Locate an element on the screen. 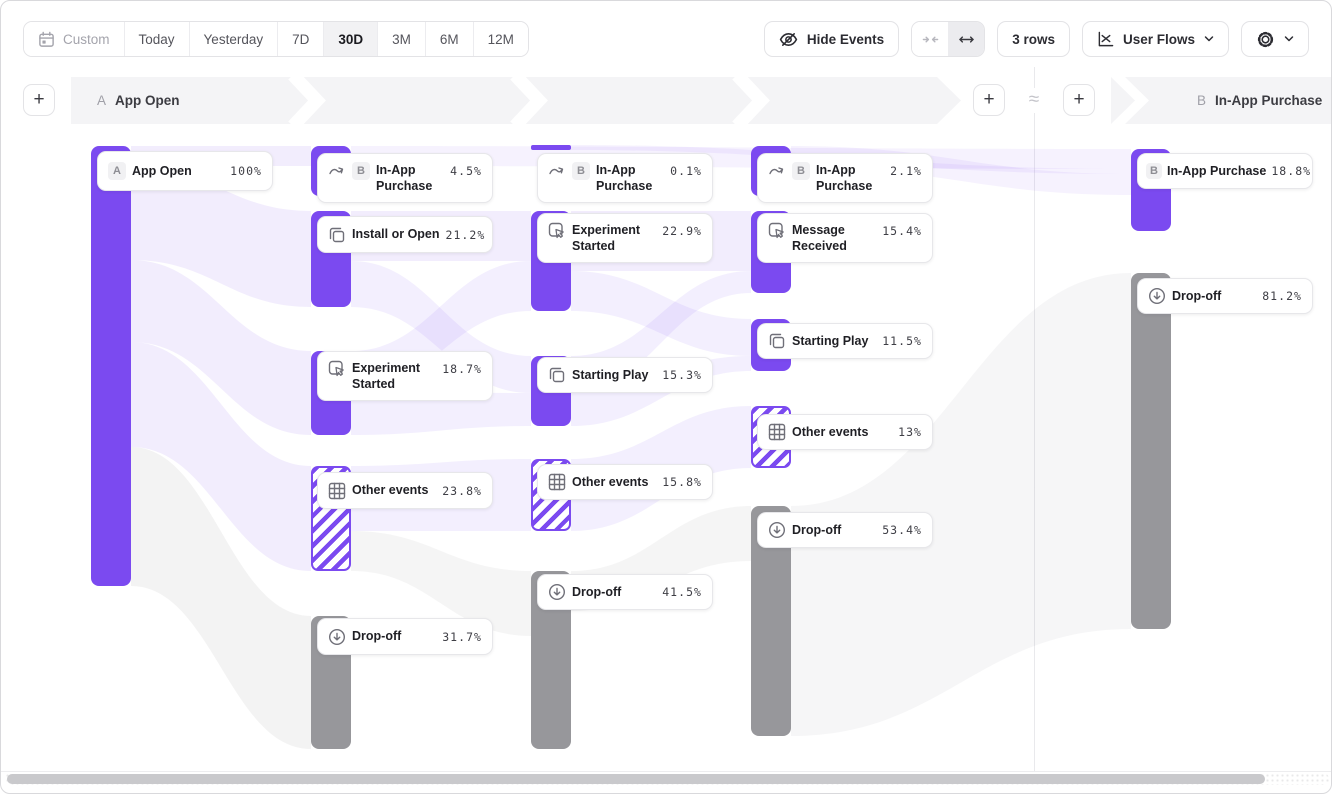 Image resolution: width=1332 pixels, height=794 pixels. date-range-custom: Custom is located at coordinates (74, 39).